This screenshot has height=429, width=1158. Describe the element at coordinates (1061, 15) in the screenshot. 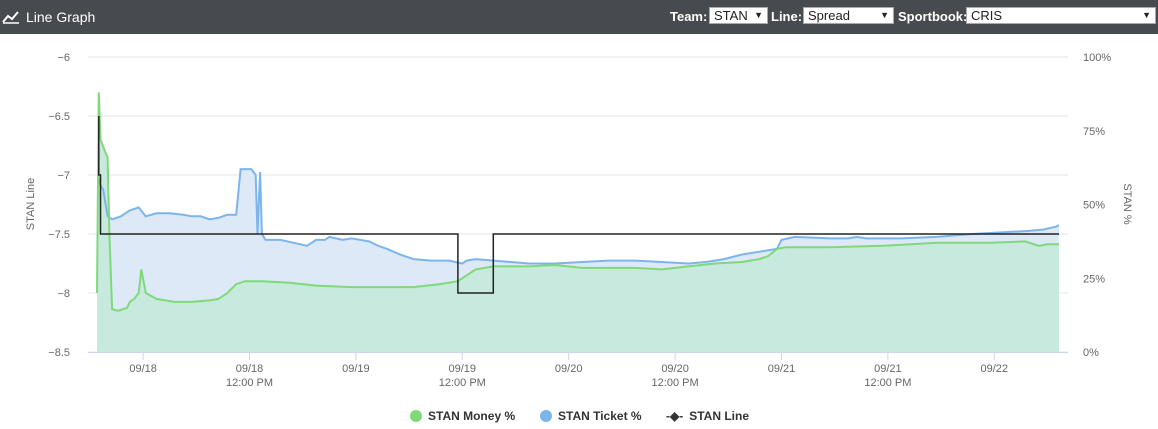

I see `sportbook-select: CRIS ▼` at that location.